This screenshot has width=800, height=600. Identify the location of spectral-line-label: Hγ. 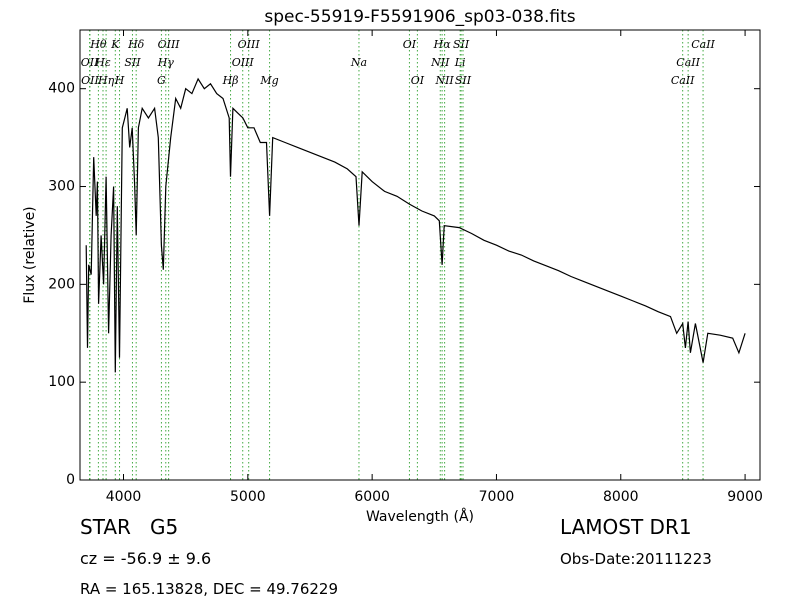
(166, 62).